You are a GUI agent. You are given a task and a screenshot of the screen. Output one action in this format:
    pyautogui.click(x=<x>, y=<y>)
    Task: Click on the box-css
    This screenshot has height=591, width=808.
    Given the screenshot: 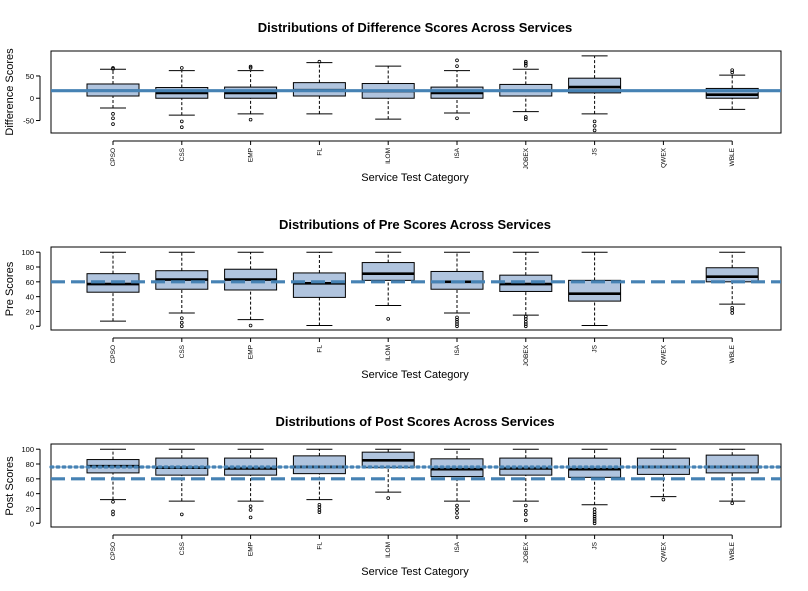 What is the action you would take?
    pyautogui.click(x=182, y=290)
    